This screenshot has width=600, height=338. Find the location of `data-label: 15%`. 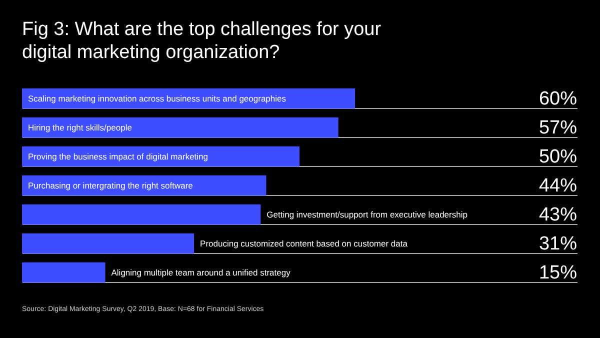

data-label: 15% is located at coordinates (558, 273).